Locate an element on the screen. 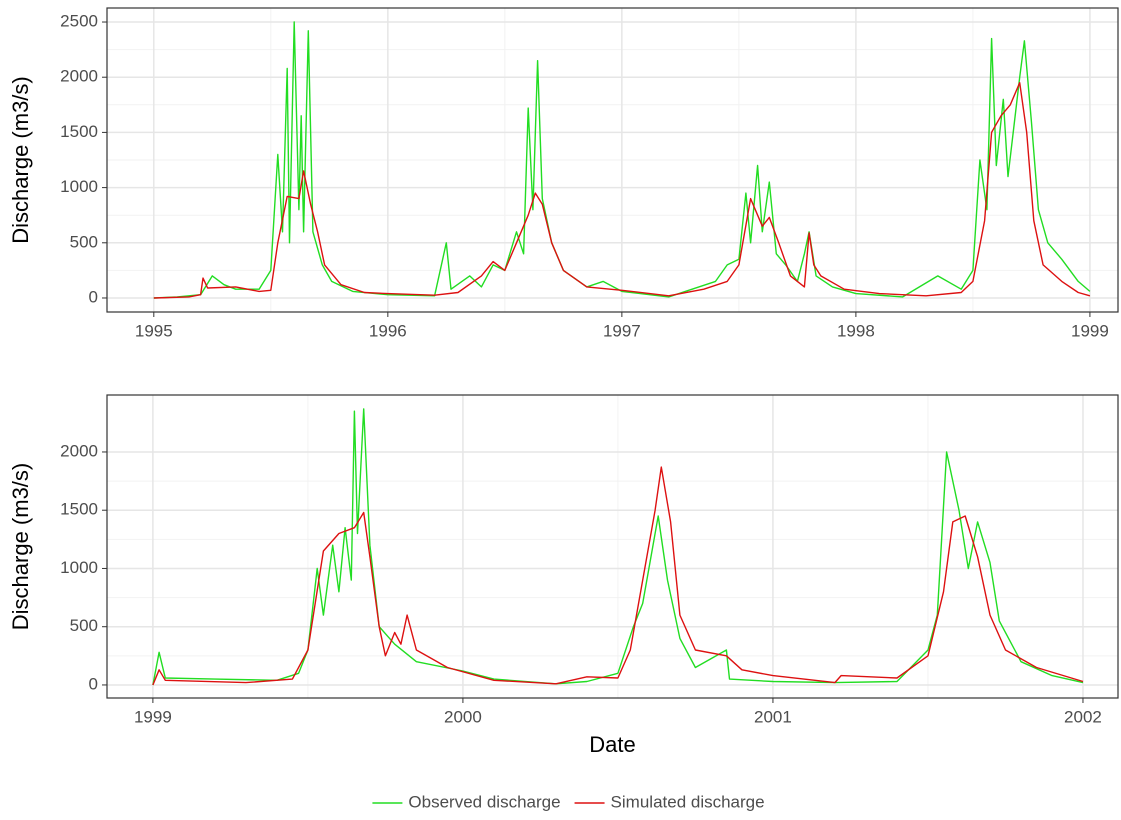 This screenshot has height=820, width=1121. x-tick-label: 1997 is located at coordinates (622, 330).